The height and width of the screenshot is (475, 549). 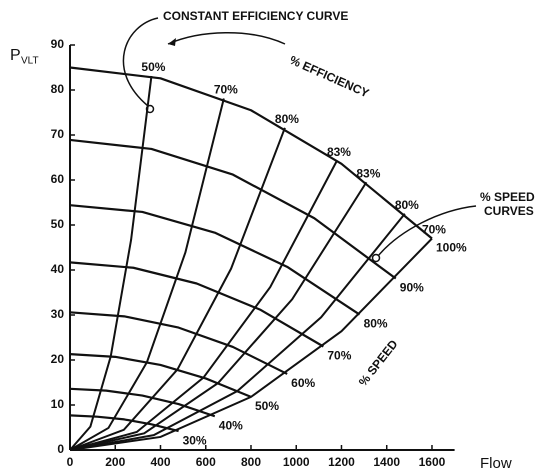 I want to click on y-tick-label: 60, so click(x=58, y=179).